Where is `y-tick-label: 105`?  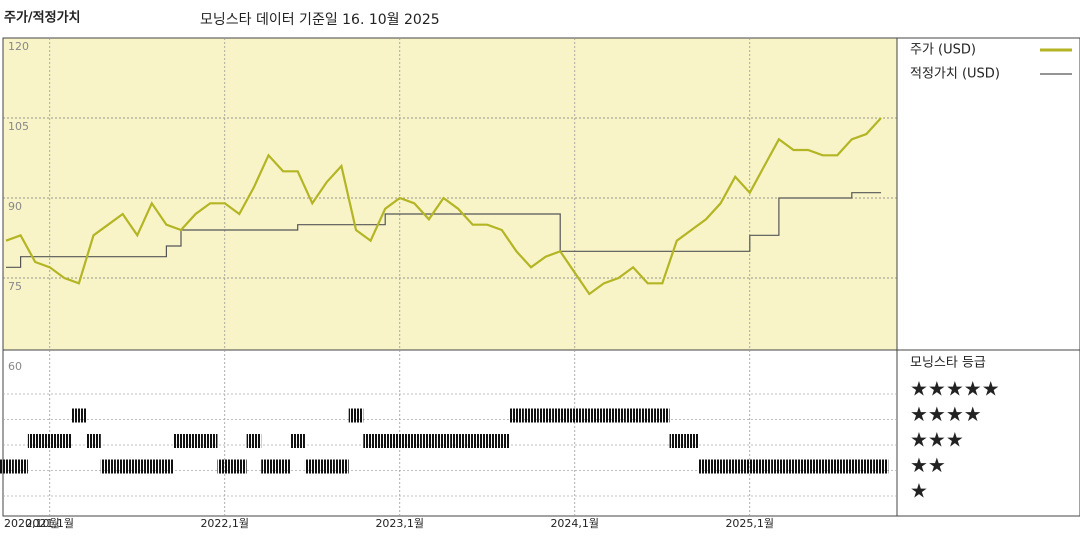
y-tick-label: 105 is located at coordinates (18, 126).